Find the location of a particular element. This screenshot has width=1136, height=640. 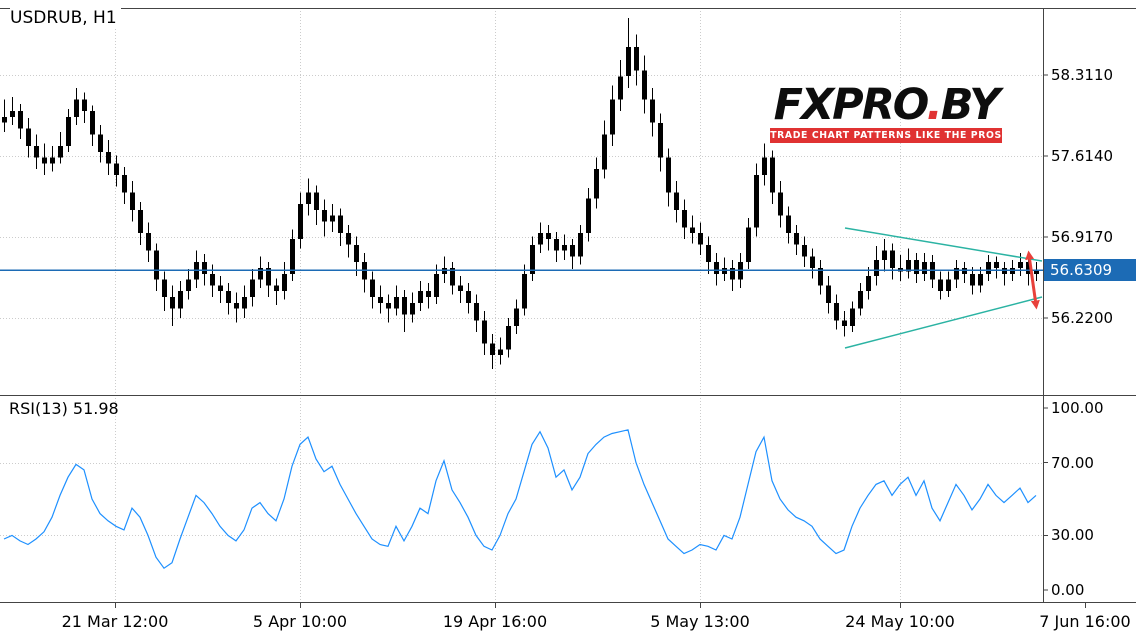

price-axis-label: 56.2200 is located at coordinates (1082, 317).